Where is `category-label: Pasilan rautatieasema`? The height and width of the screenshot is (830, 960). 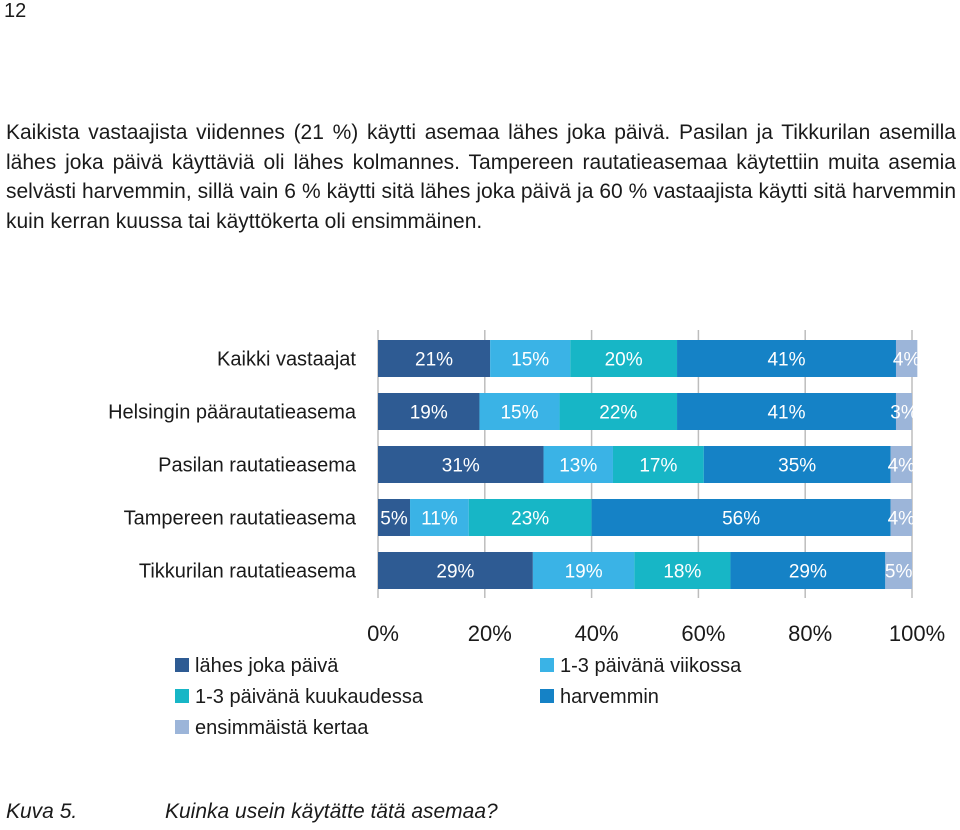 category-label: Pasilan rautatieasema is located at coordinates (257, 466).